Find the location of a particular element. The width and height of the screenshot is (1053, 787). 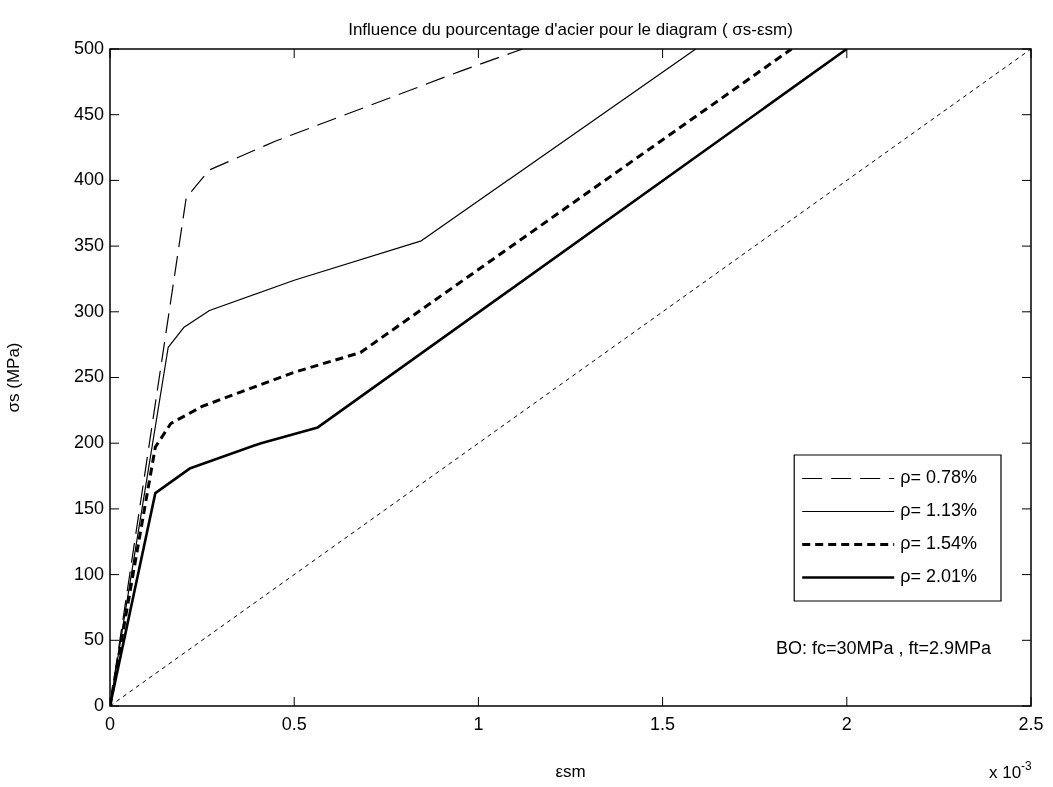

text: ρ= 0.78% is located at coordinates (939, 477).